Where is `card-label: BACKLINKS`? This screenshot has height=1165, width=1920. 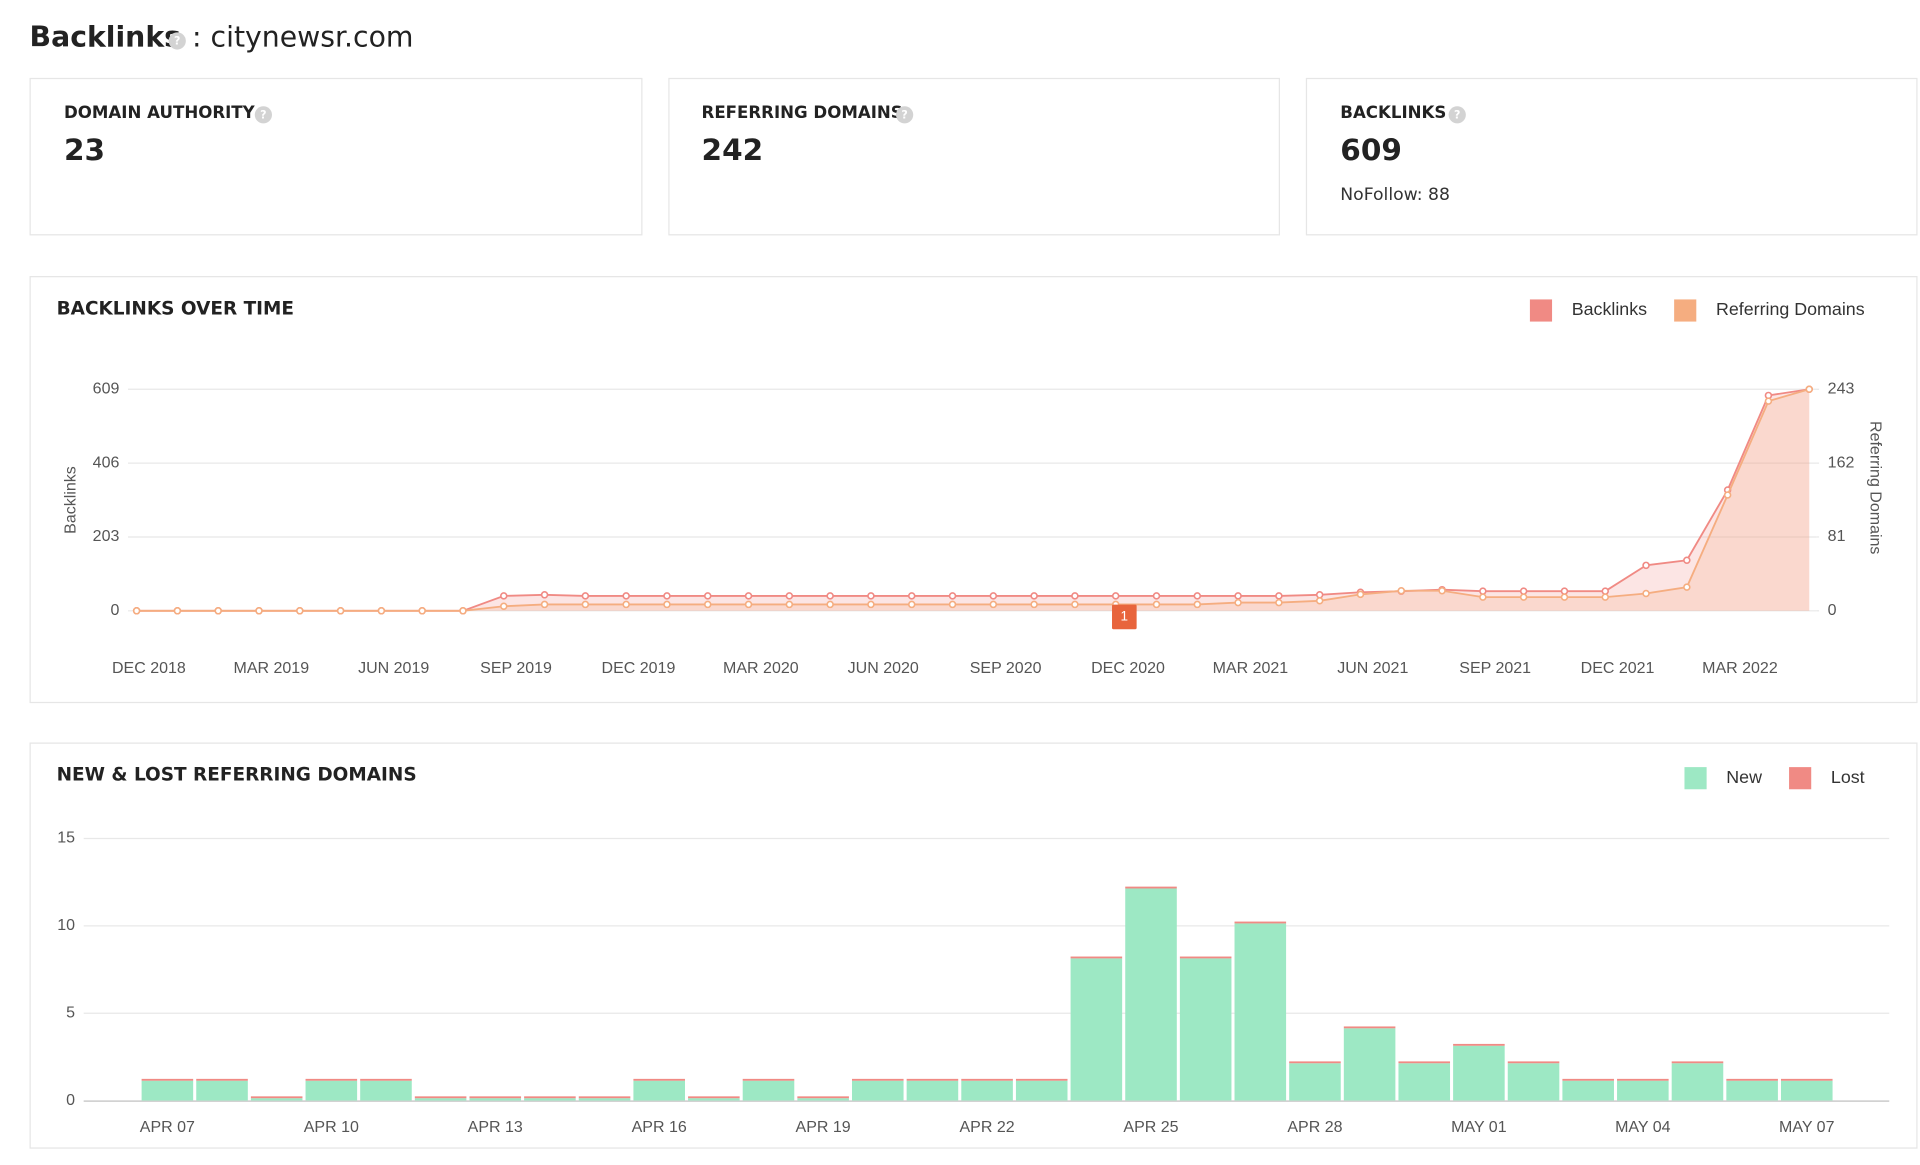
card-label: BACKLINKS is located at coordinates (1393, 112).